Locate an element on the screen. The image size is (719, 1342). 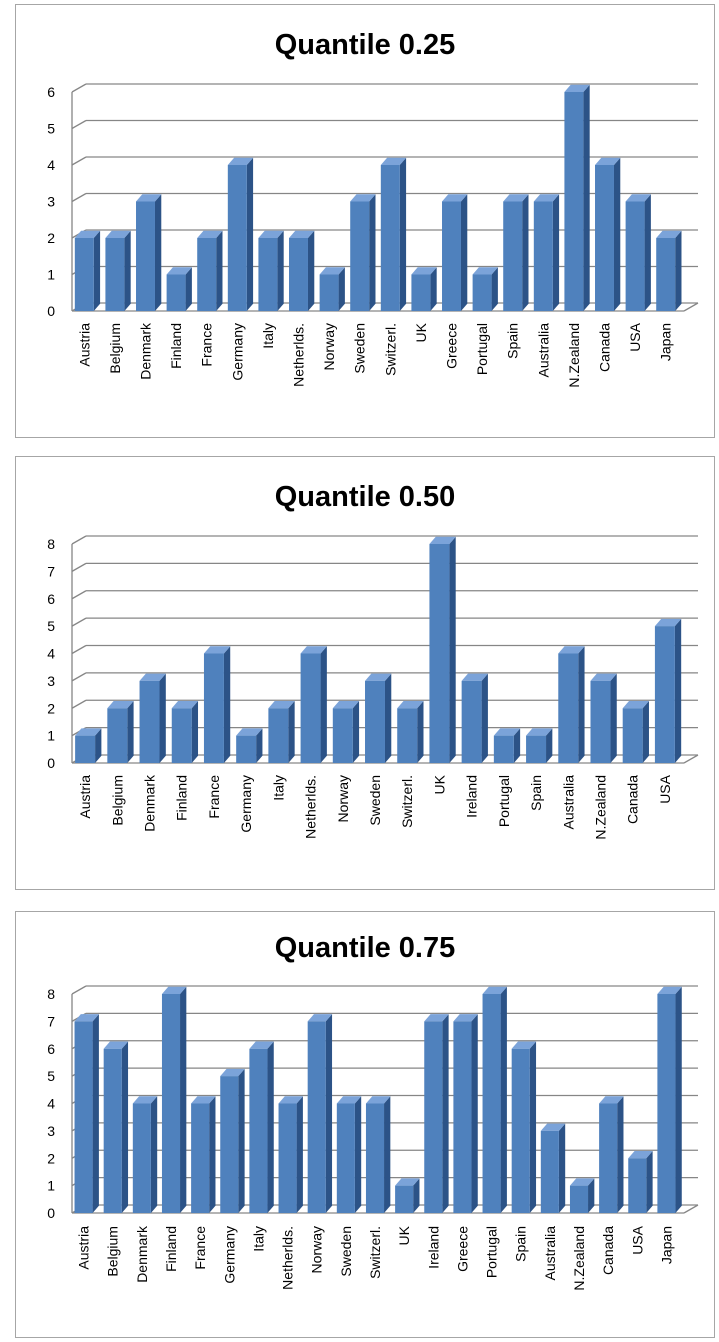
x-tick-label: Austria is located at coordinates (84, 1248).